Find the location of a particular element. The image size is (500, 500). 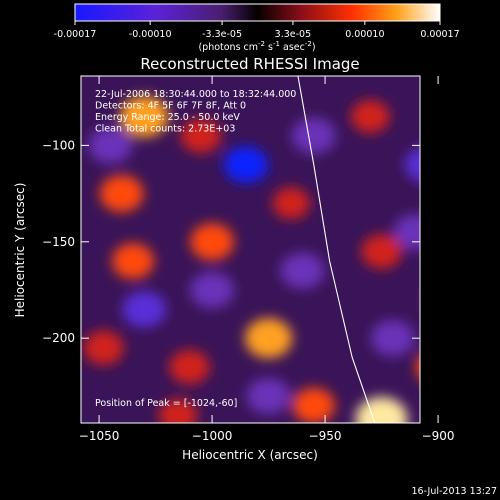

colorbar-tick-label: -0.00017 is located at coordinates (75, 34).